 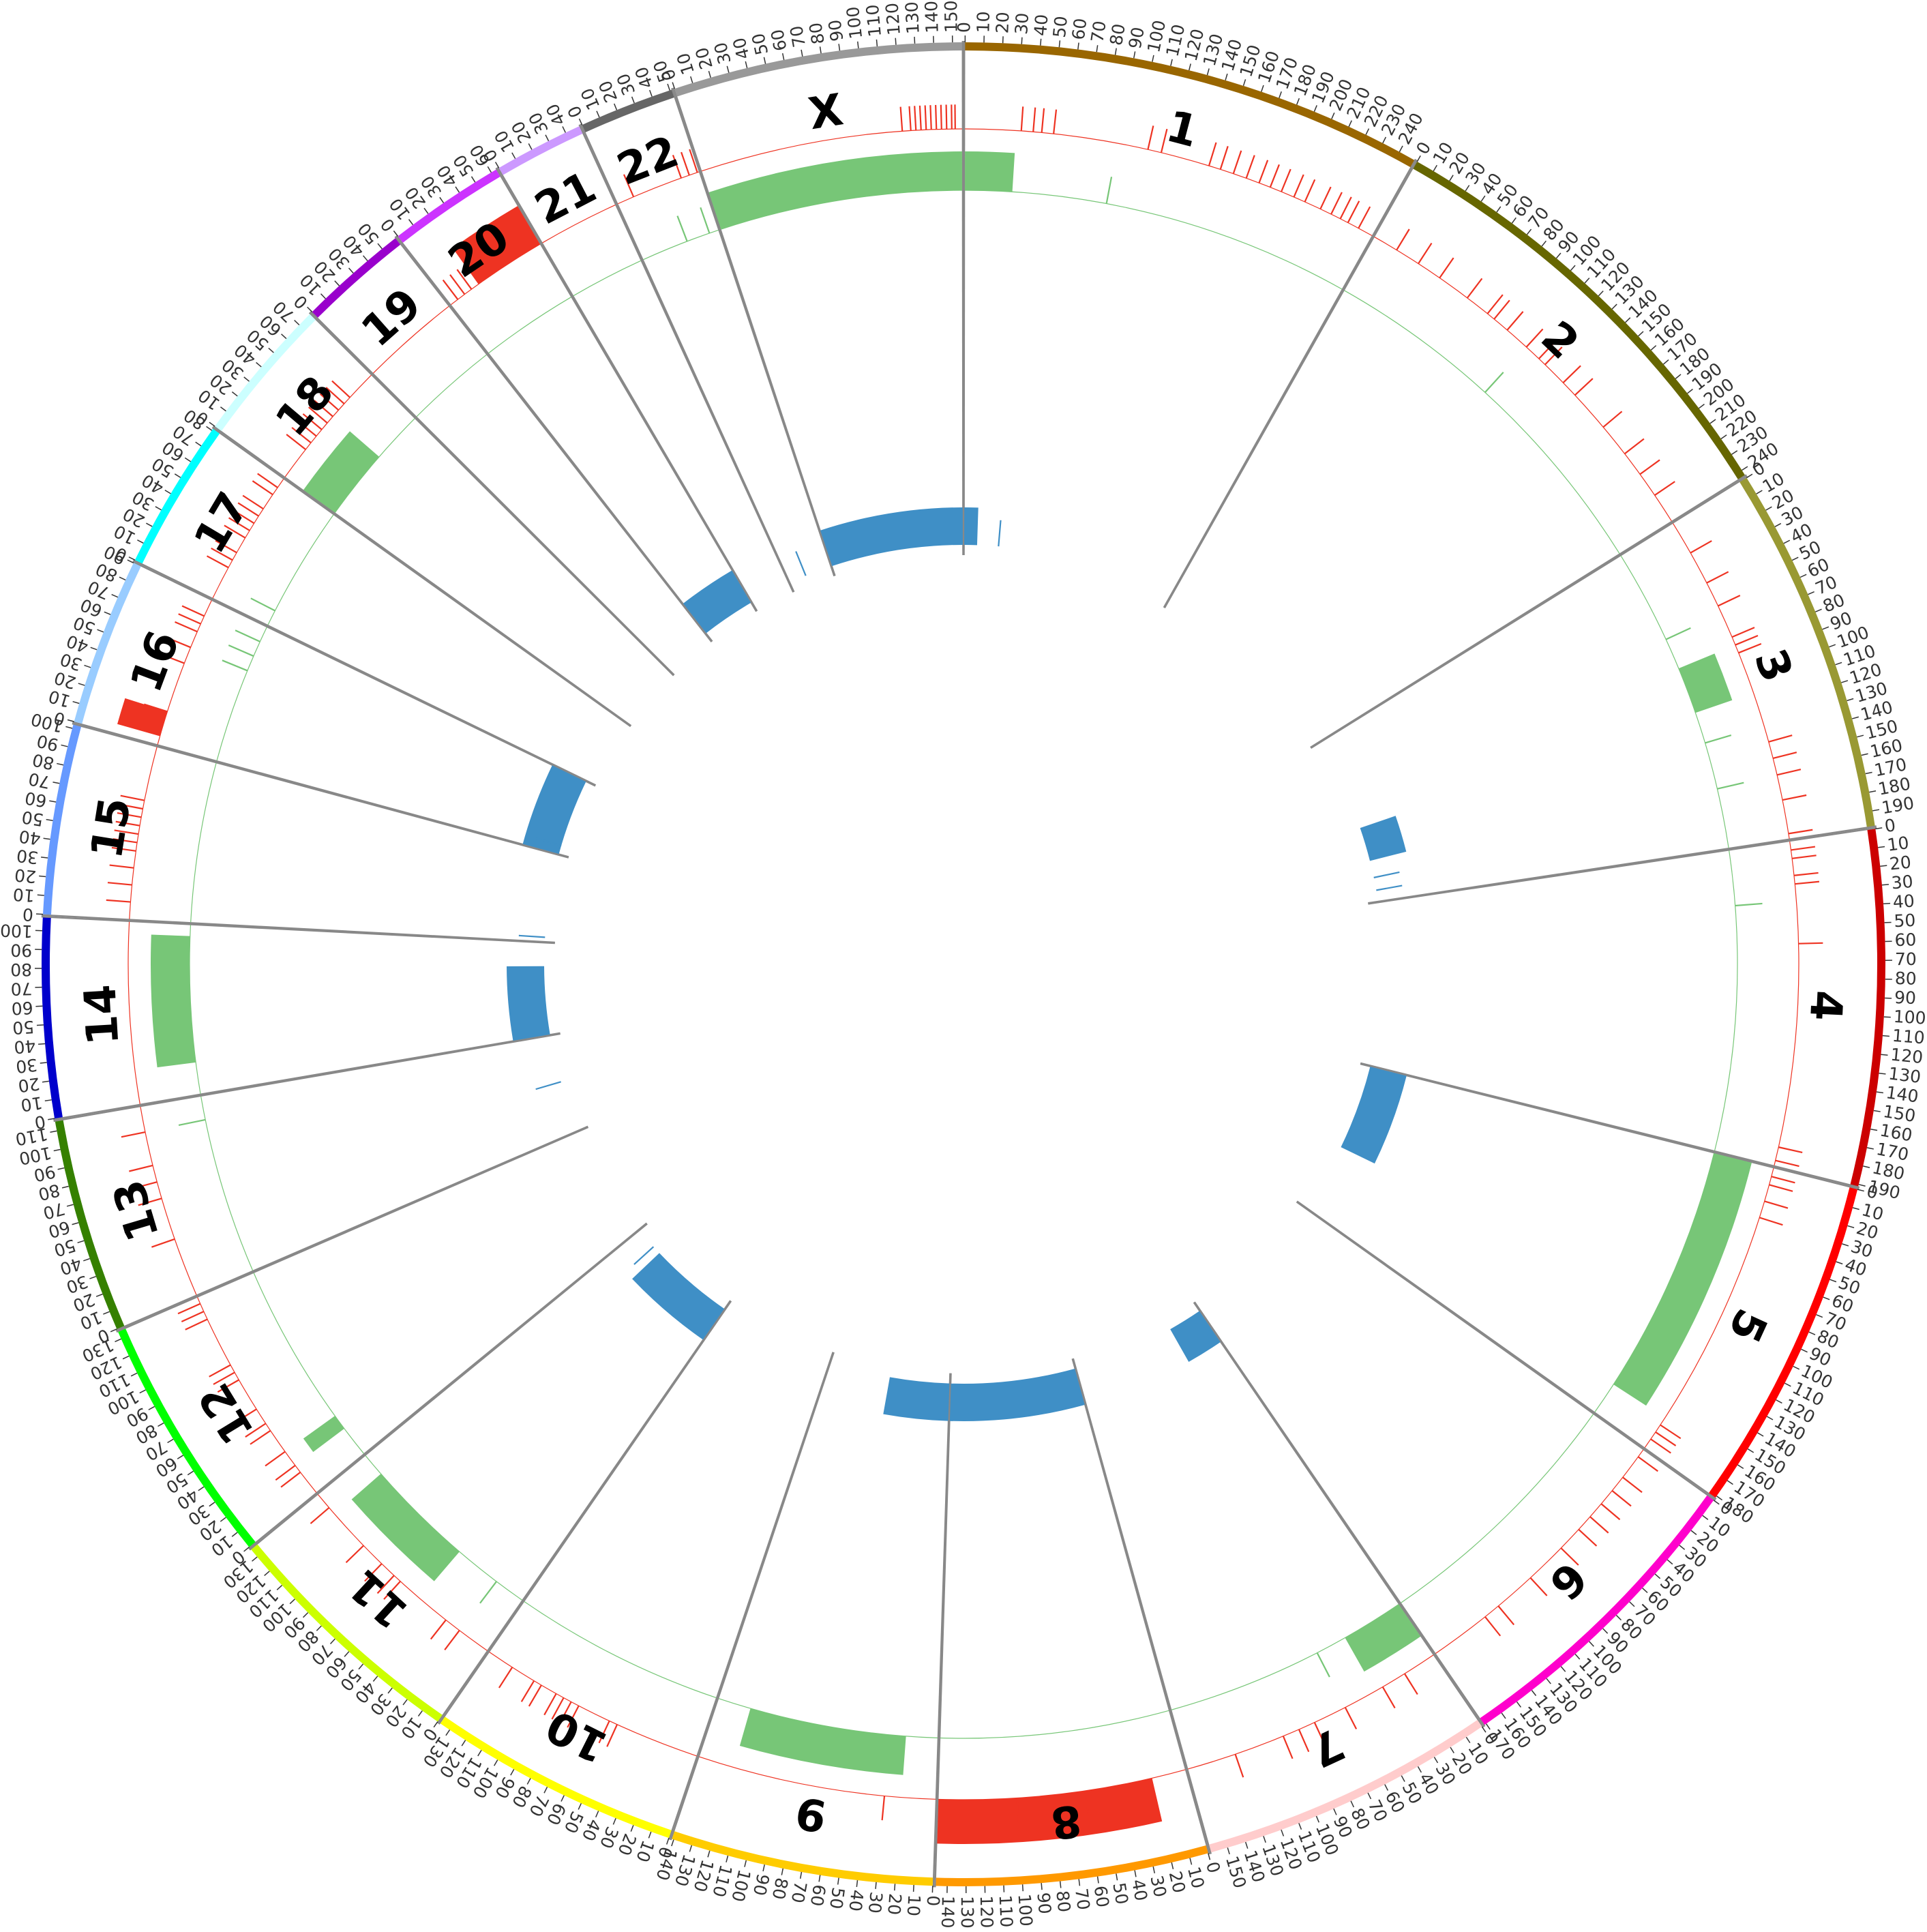 I want to click on chromosome-label-8: 8, so click(x=1066, y=1821).